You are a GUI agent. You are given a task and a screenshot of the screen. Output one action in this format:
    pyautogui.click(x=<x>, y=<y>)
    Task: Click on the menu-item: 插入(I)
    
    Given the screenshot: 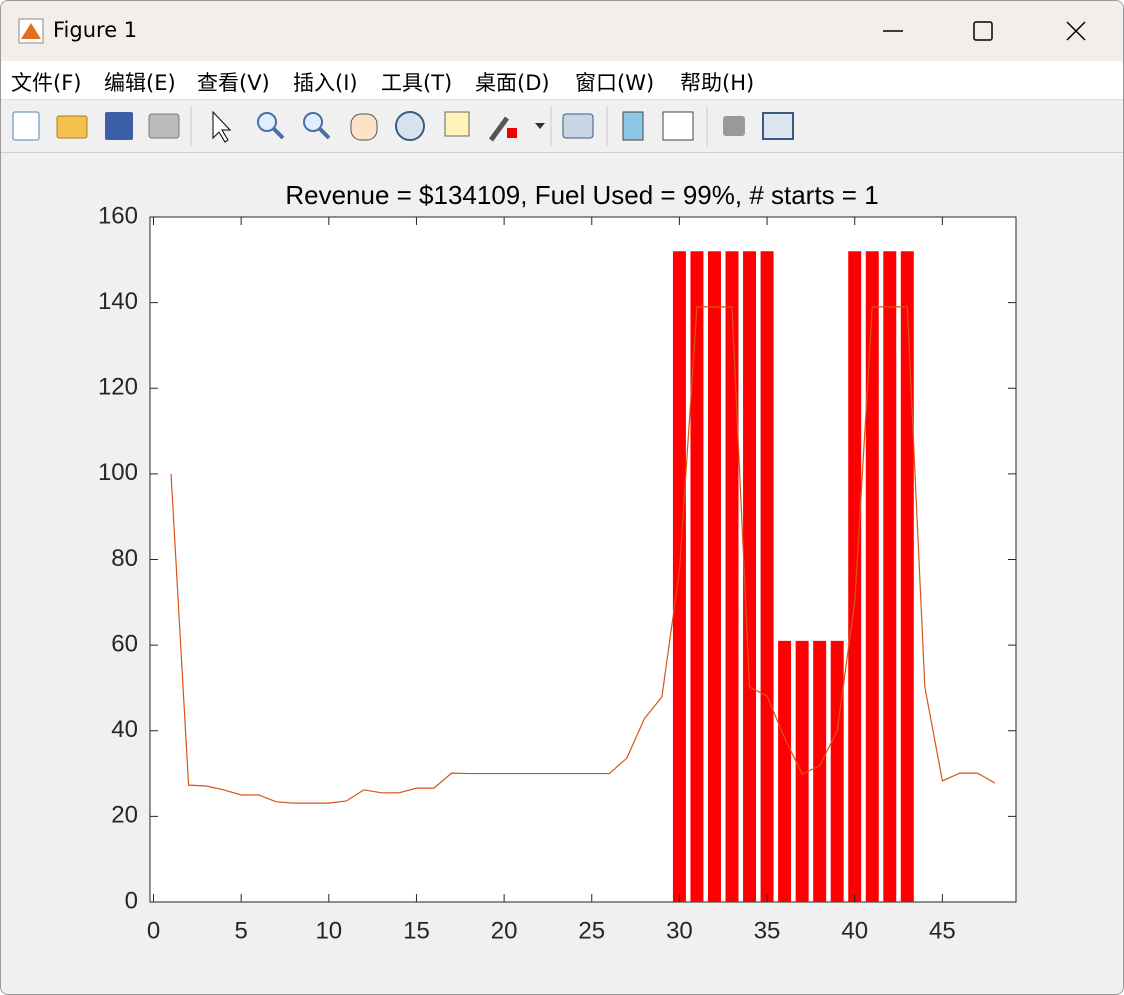 What is the action you would take?
    pyautogui.click(x=325, y=83)
    